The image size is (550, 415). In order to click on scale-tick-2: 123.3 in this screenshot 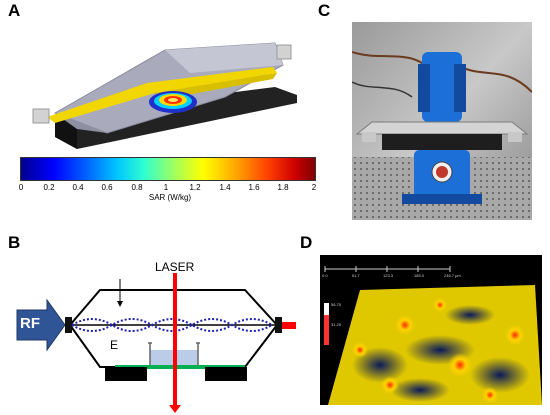, I will do `click(388, 275)`.